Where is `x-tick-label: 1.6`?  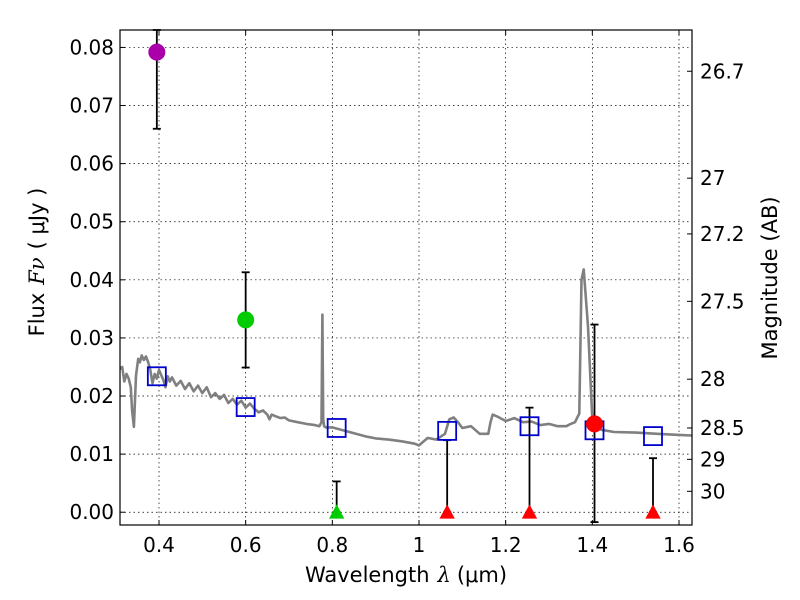
x-tick-label: 1.6 is located at coordinates (679, 545).